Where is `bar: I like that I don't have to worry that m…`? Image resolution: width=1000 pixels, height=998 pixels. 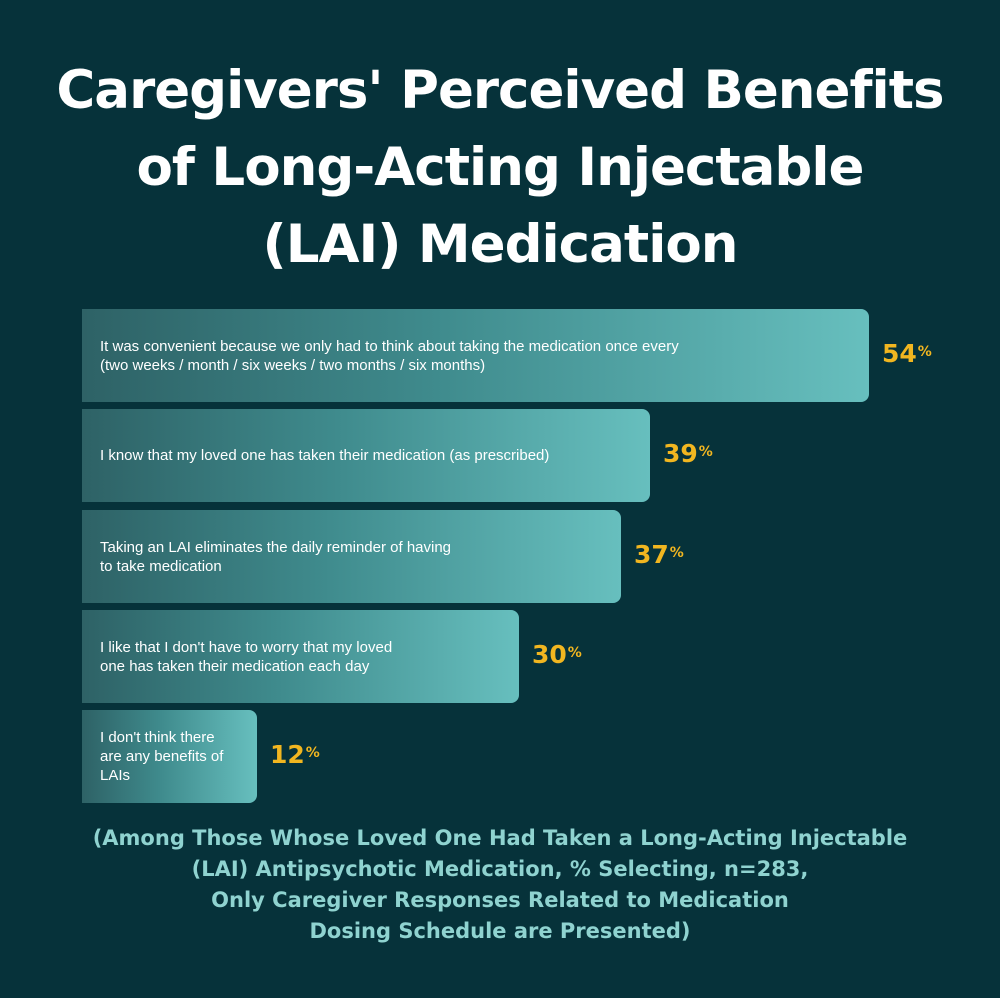
bar: I like that I don't have to worry that m… is located at coordinates (300, 656).